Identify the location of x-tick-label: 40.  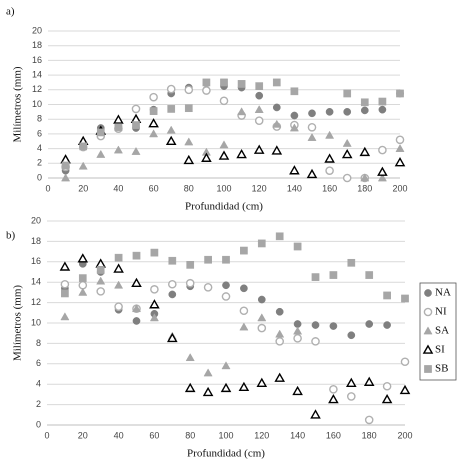
(118, 188).